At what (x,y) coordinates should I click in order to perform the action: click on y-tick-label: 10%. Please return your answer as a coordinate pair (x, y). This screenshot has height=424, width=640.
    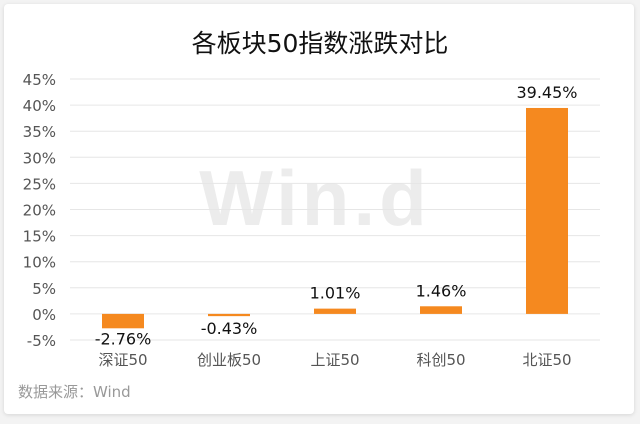
    Looking at the image, I should click on (39, 263).